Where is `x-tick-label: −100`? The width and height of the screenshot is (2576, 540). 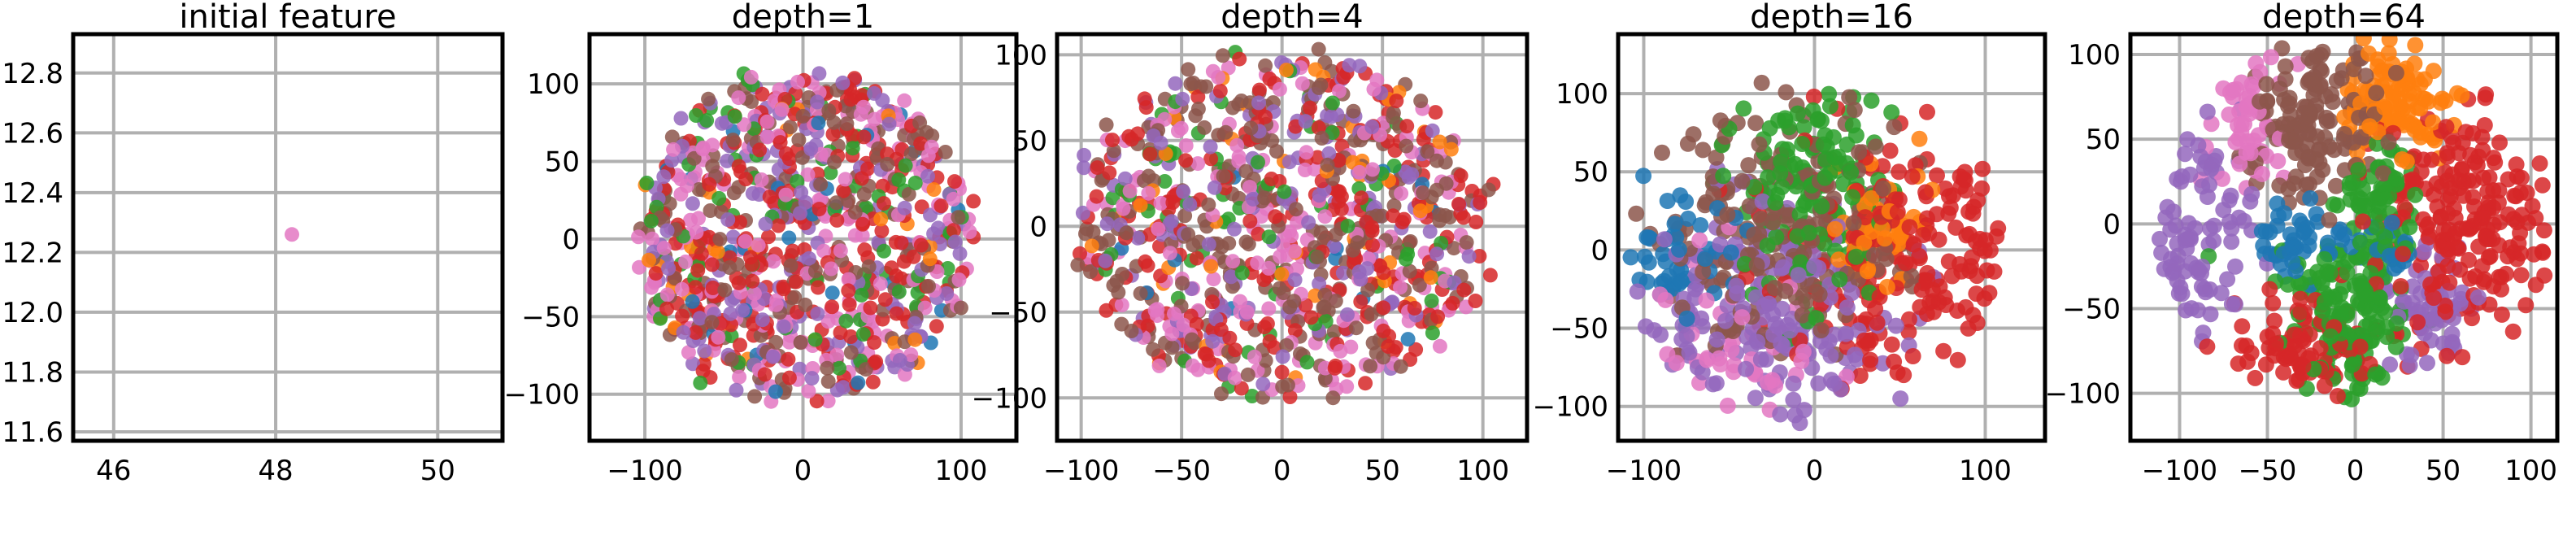 x-tick-label: −100 is located at coordinates (644, 471).